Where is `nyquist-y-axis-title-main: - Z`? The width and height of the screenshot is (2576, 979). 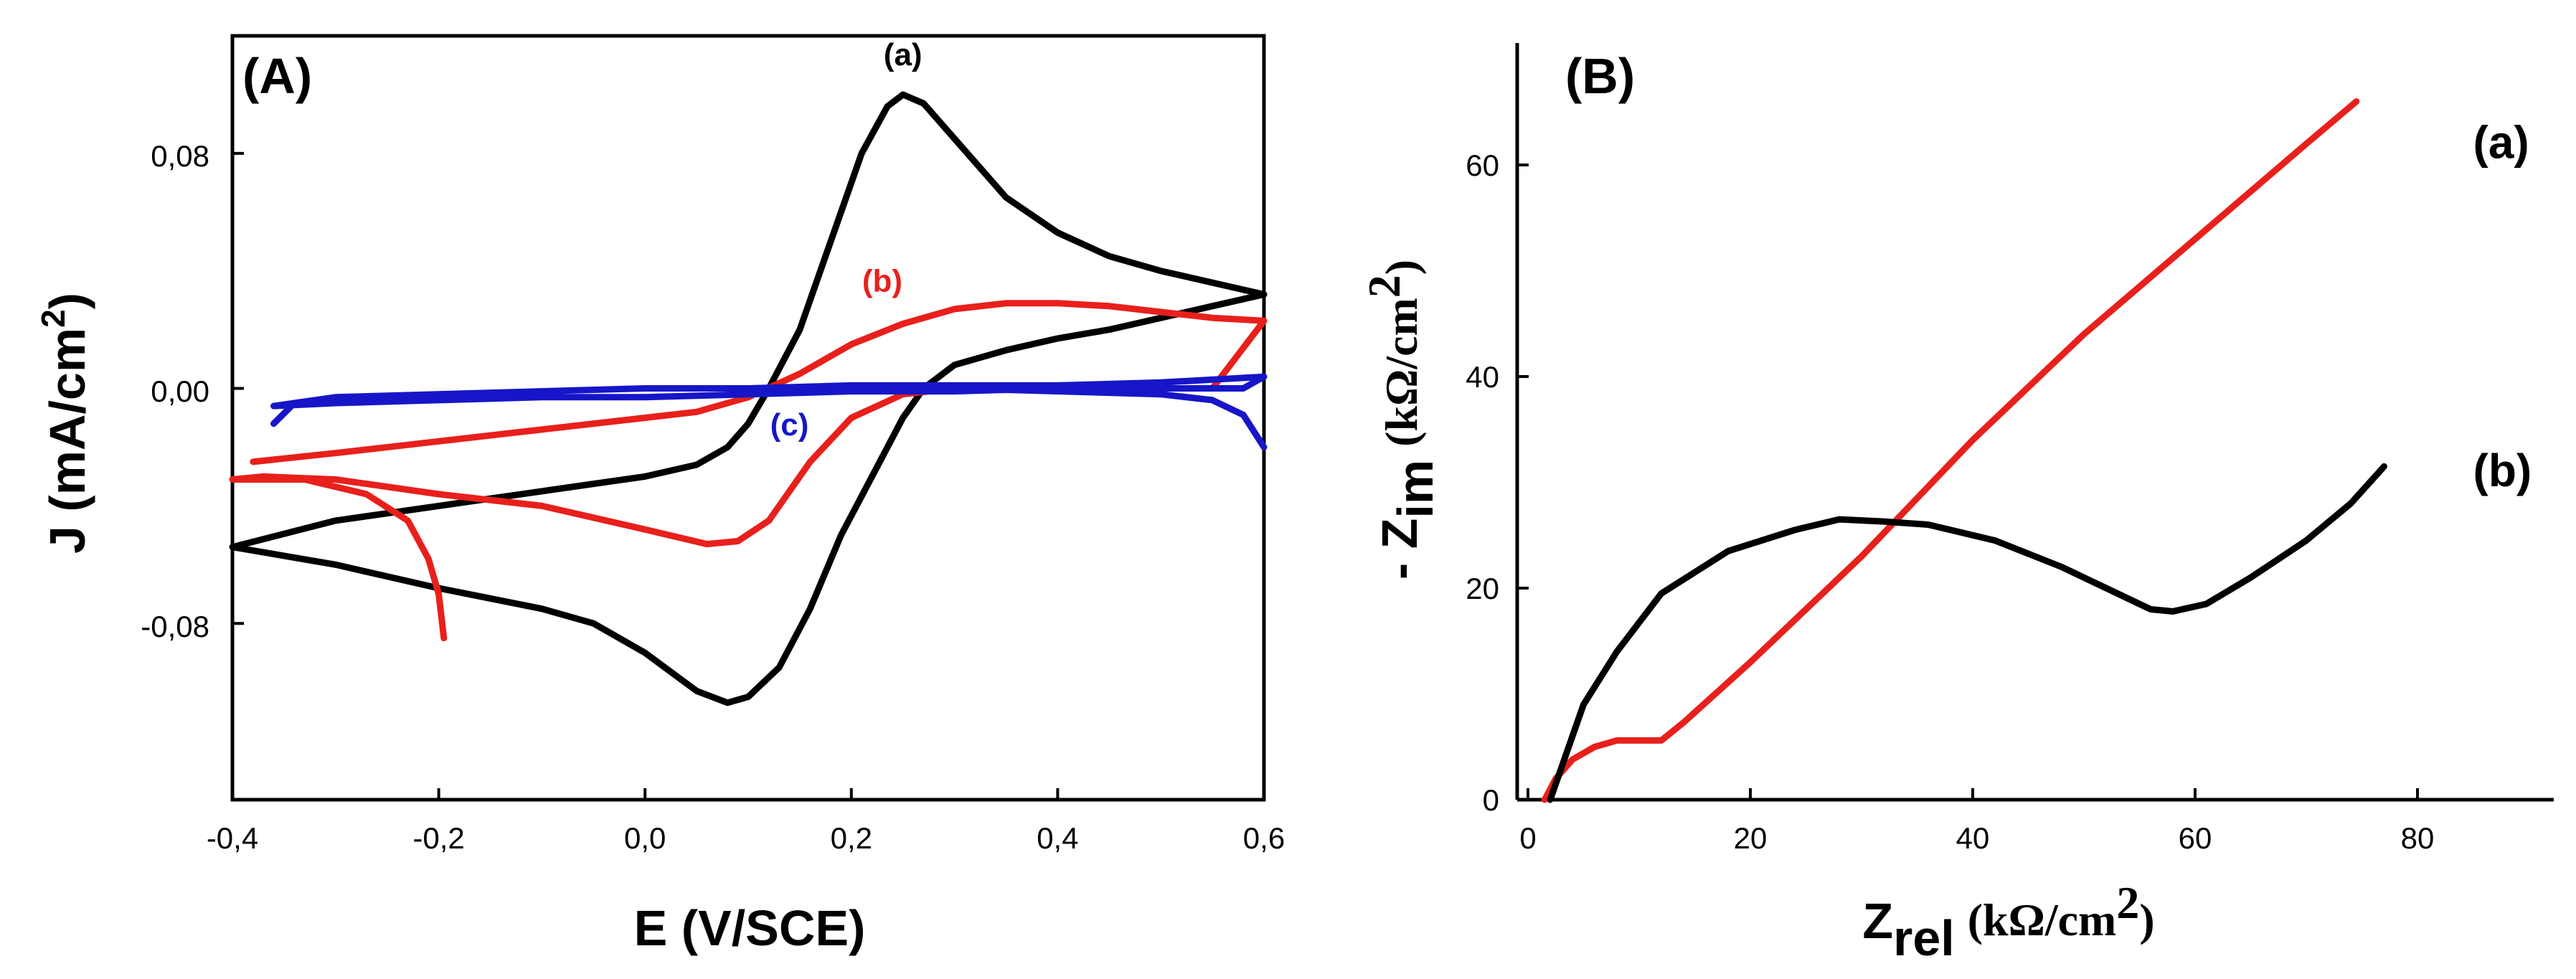
nyquist-y-axis-title-main: - Z is located at coordinates (1400, 549).